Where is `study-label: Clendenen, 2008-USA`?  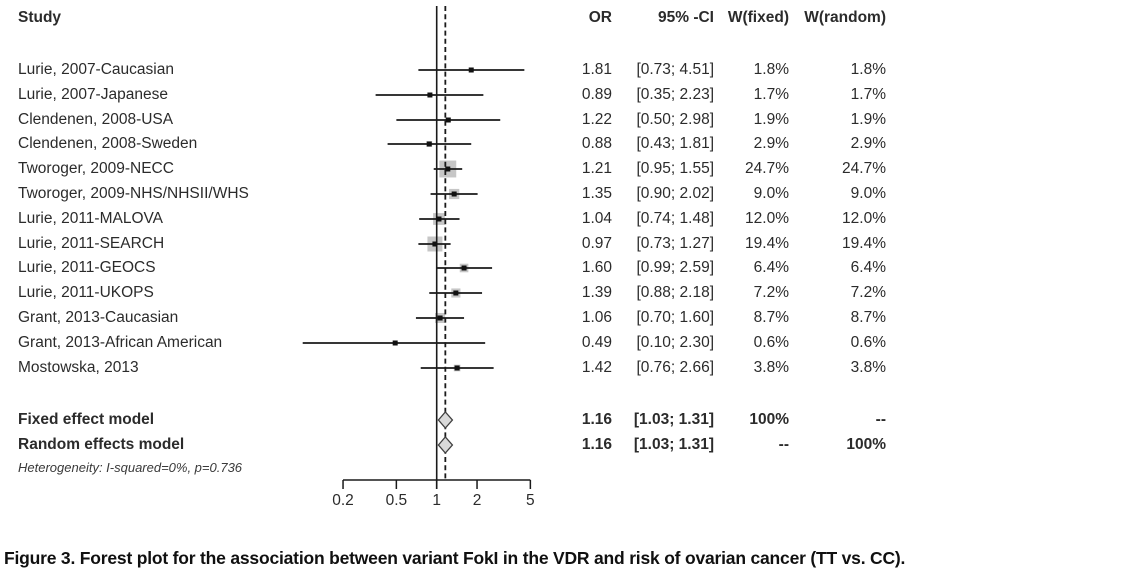 study-label: Clendenen, 2008-USA is located at coordinates (96, 119).